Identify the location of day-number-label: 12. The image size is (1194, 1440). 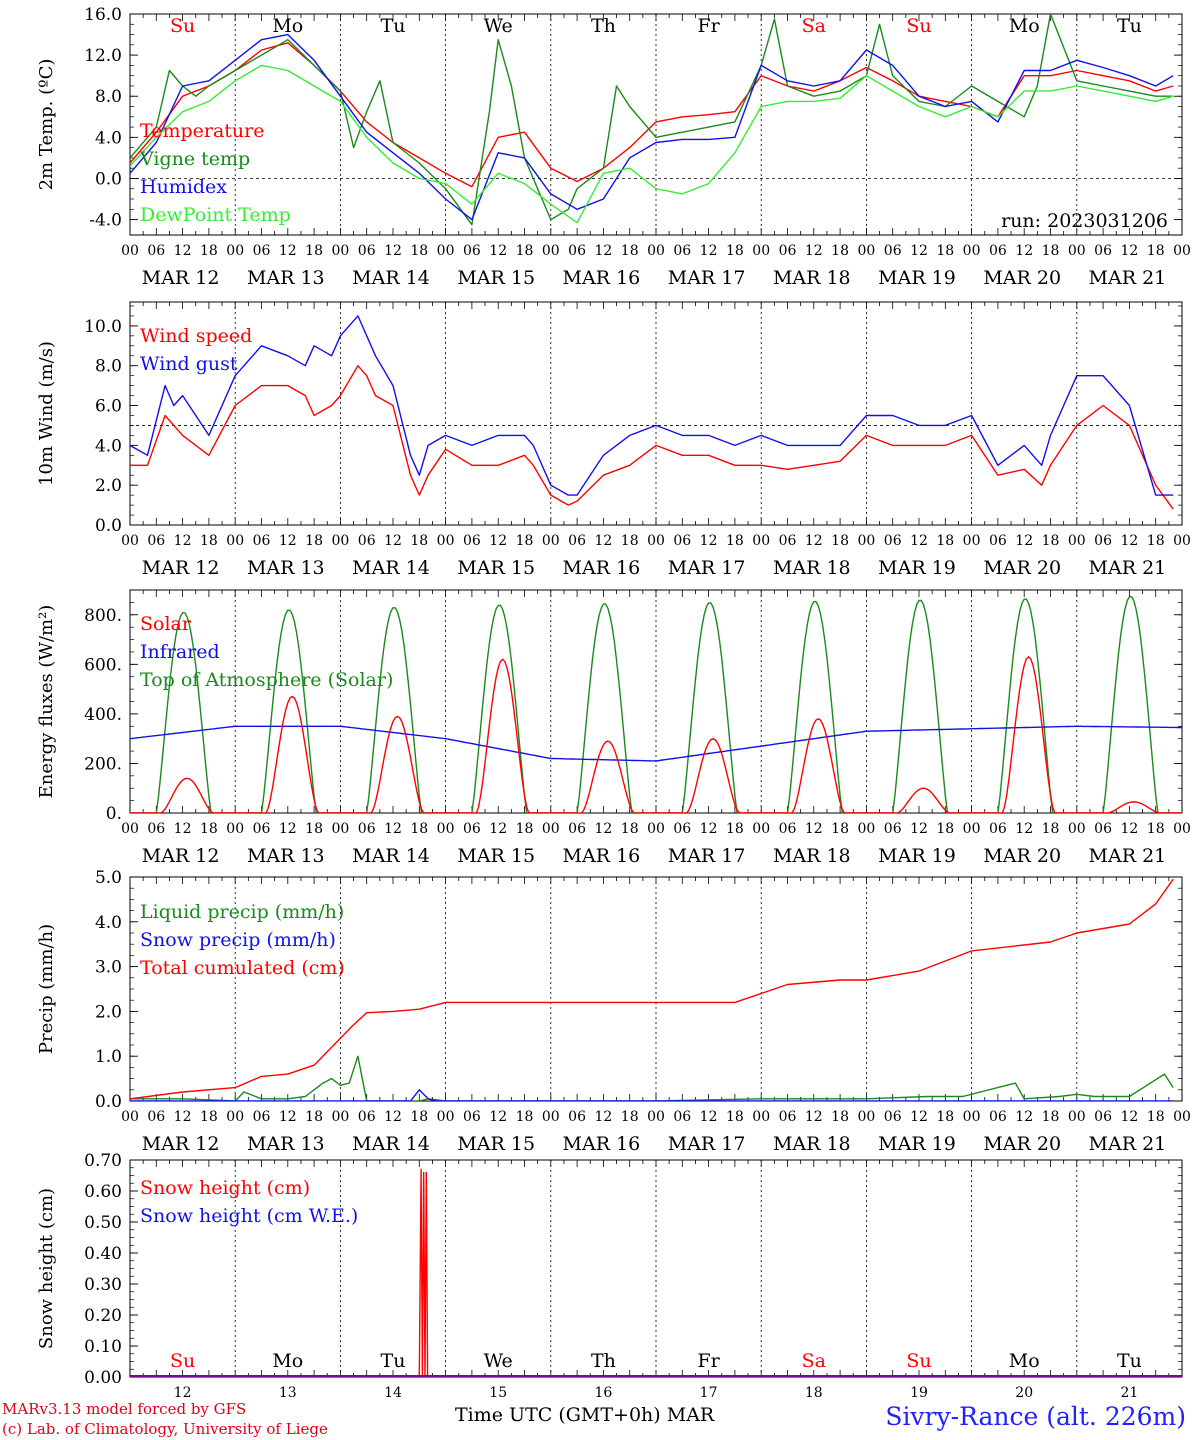
(183, 1393).